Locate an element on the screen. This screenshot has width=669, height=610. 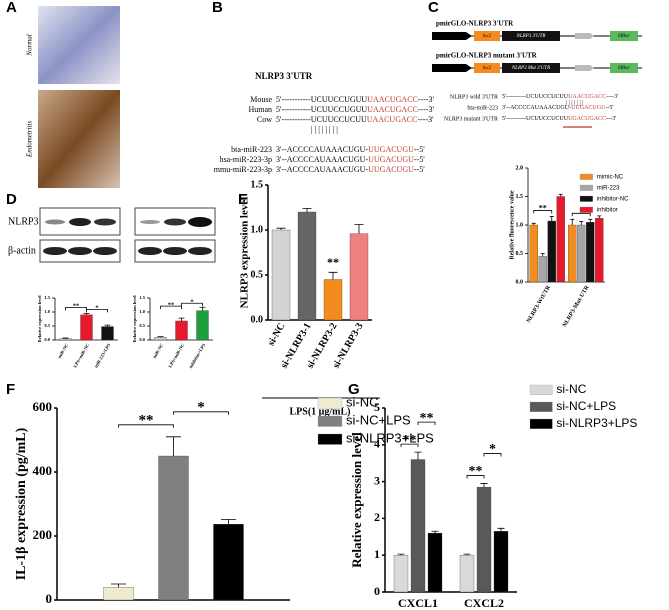
x-tick-label: LPS+miR-NC is located at coordinates (176, 356).